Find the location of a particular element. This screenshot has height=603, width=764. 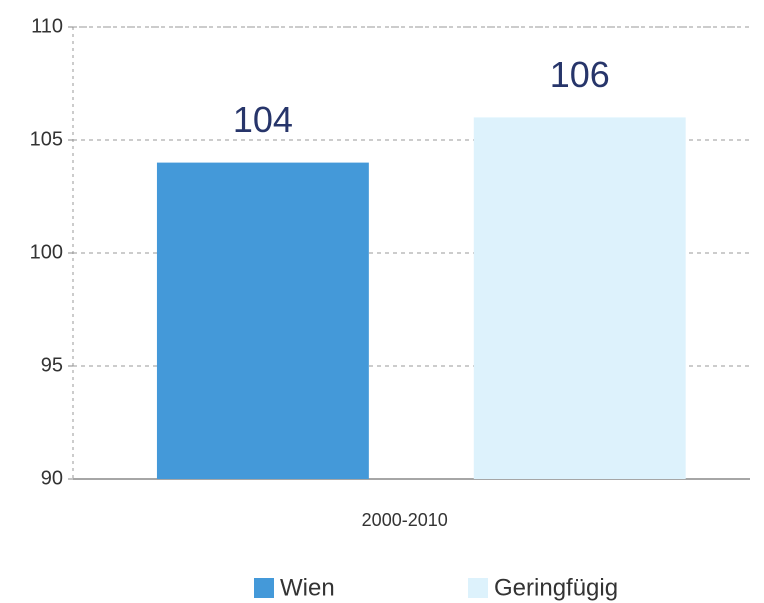

y-tick-label: 95 is located at coordinates (52, 365).